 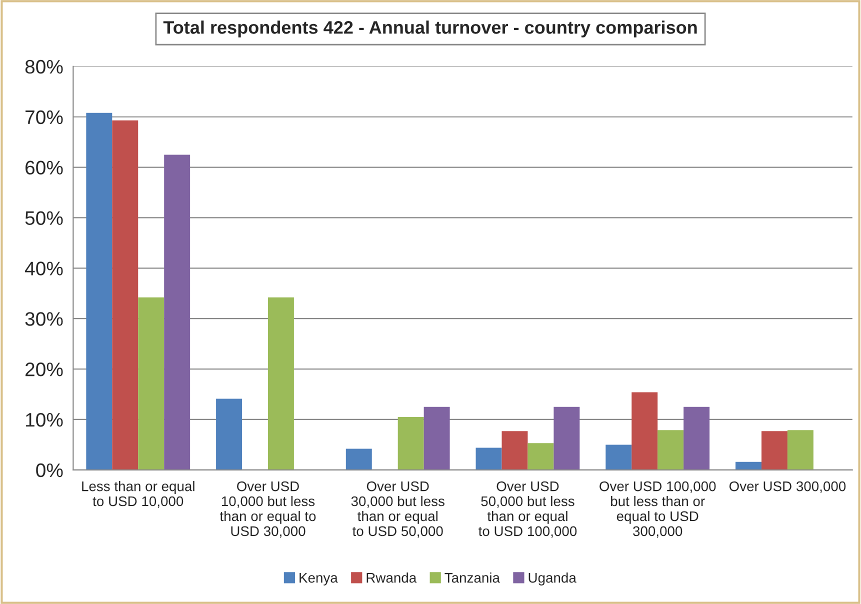 What do you see at coordinates (430, 29) in the screenshot?
I see `chart-title: Total respondents 422 - Annual turnover - country comparison` at bounding box center [430, 29].